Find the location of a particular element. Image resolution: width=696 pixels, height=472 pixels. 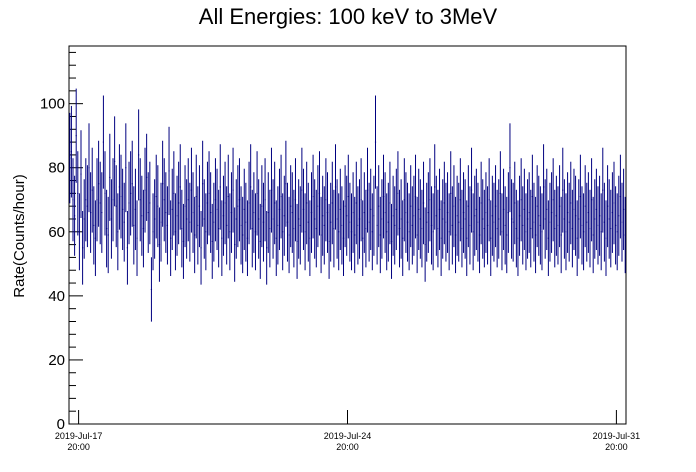

y-tick-label: 40 is located at coordinates (56, 296).